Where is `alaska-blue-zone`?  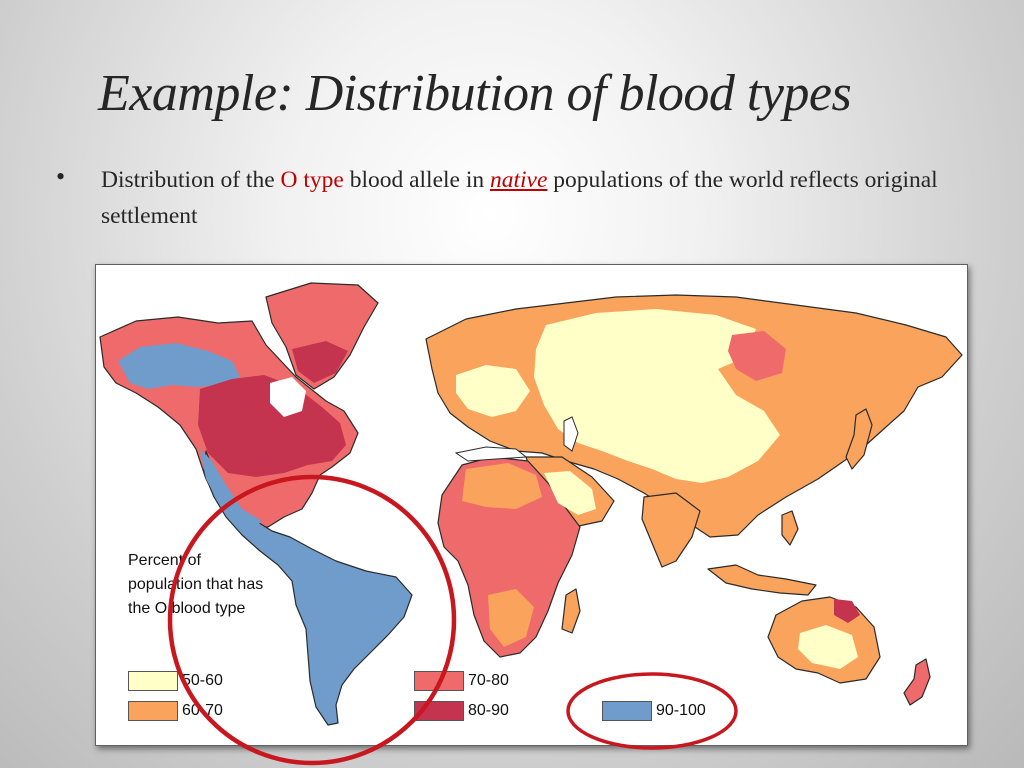 alaska-blue-zone is located at coordinates (179, 366).